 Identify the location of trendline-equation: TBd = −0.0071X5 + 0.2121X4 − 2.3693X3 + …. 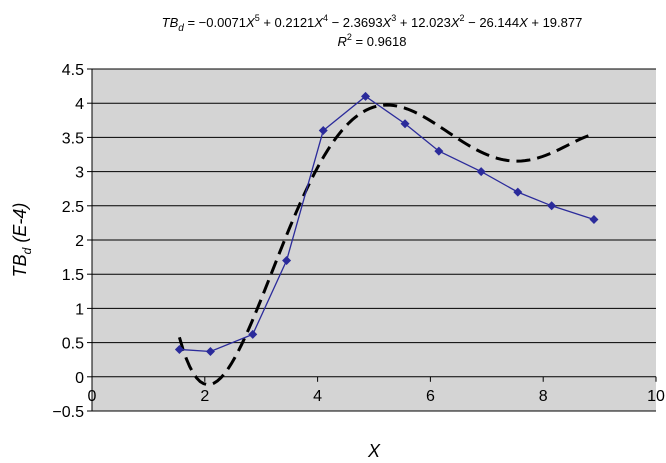
(372, 23).